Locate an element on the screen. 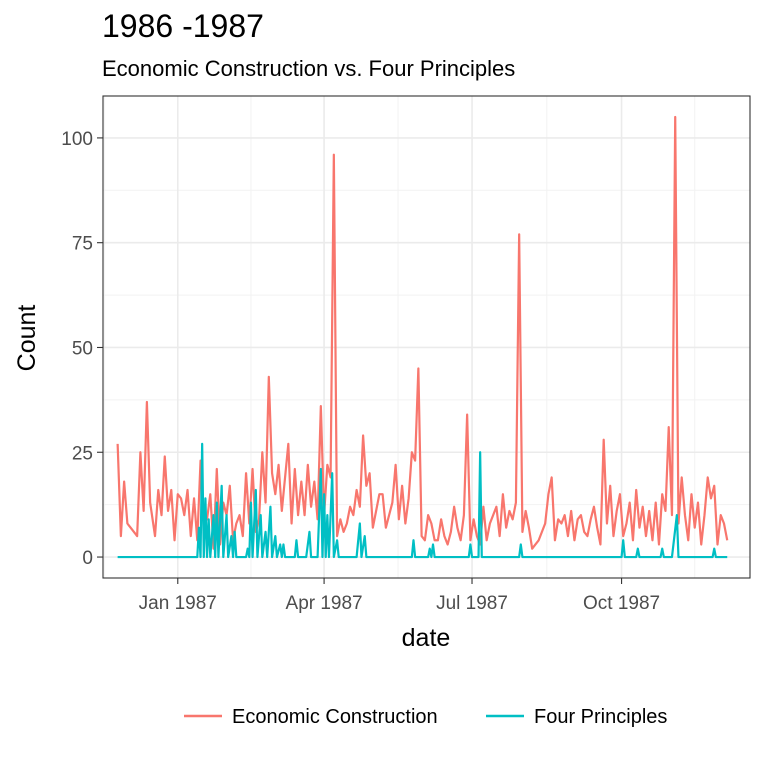 Image resolution: width=768 pixels, height=768 pixels. x-tick-label: Jul 1987 is located at coordinates (472, 603).